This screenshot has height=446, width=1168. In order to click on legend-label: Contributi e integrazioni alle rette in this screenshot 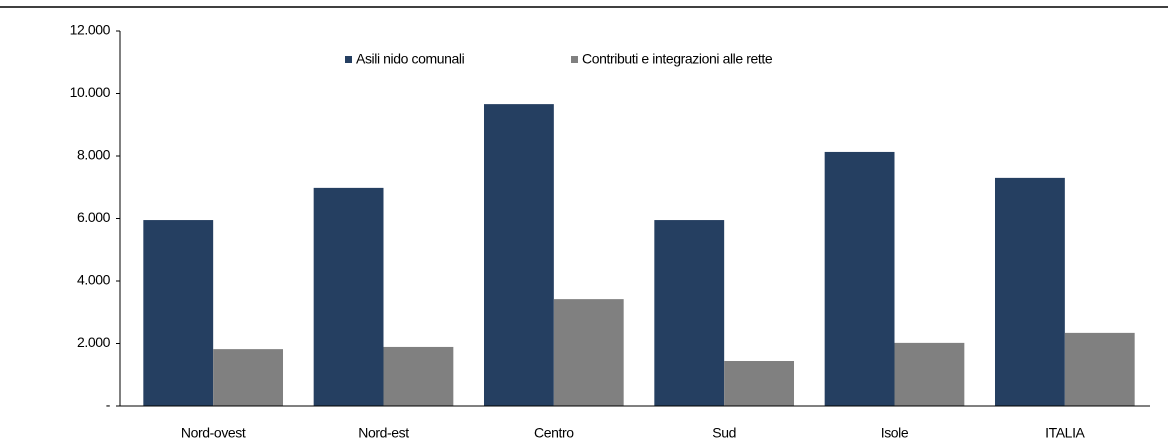, I will do `click(677, 59)`.